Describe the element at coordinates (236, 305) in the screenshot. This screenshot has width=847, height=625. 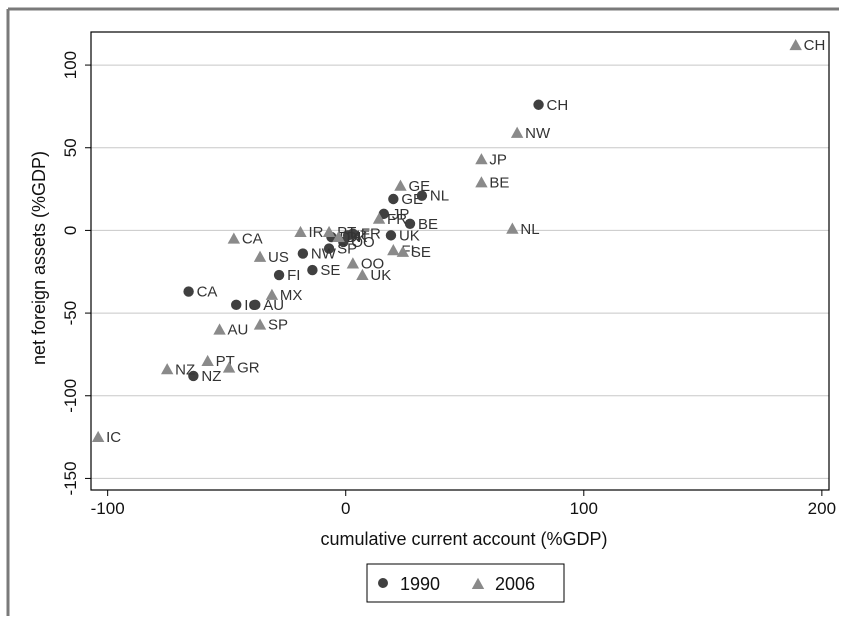
I see `point-1990-ic` at that location.